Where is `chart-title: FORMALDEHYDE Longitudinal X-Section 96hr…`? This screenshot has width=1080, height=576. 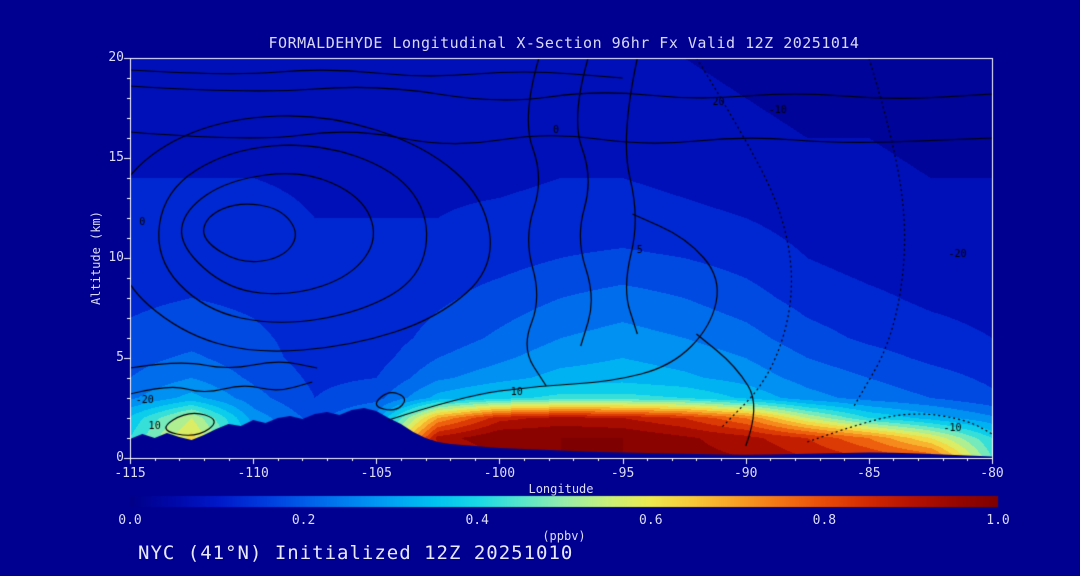
chart-title: FORMALDEHYDE Longitudinal X-Section 96hr… is located at coordinates (564, 43).